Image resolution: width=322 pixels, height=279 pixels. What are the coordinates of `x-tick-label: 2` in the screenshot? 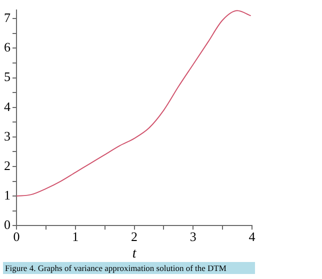 It's located at (134, 236).